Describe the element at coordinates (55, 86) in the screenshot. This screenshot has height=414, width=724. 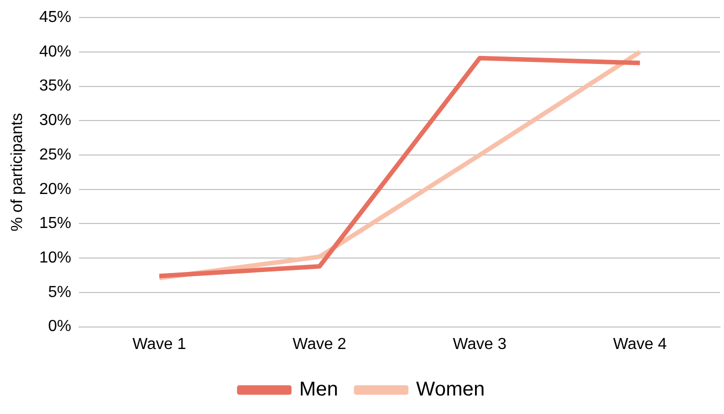
I see `y-tick-label: 35%` at that location.